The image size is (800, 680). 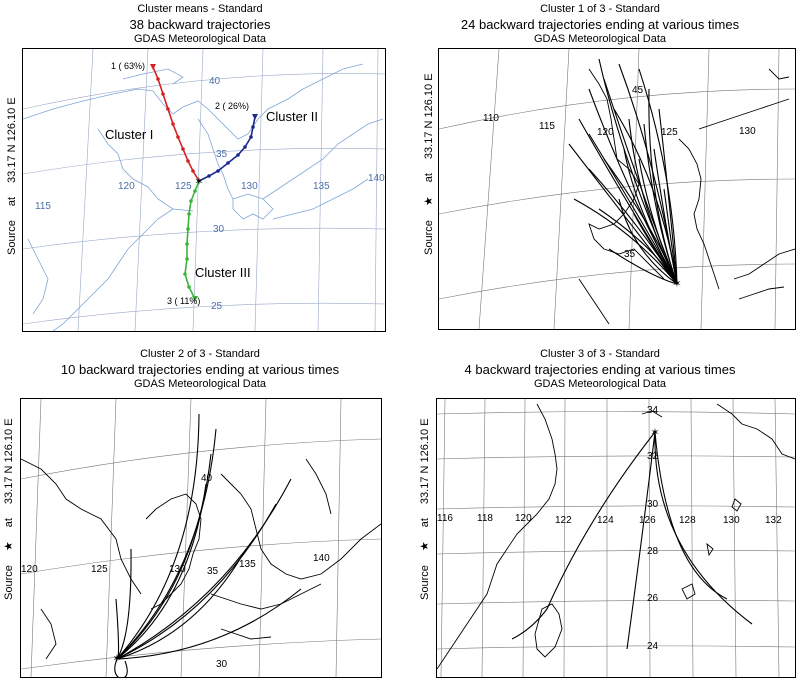 I want to click on latitude-label: 34, so click(x=653, y=410).